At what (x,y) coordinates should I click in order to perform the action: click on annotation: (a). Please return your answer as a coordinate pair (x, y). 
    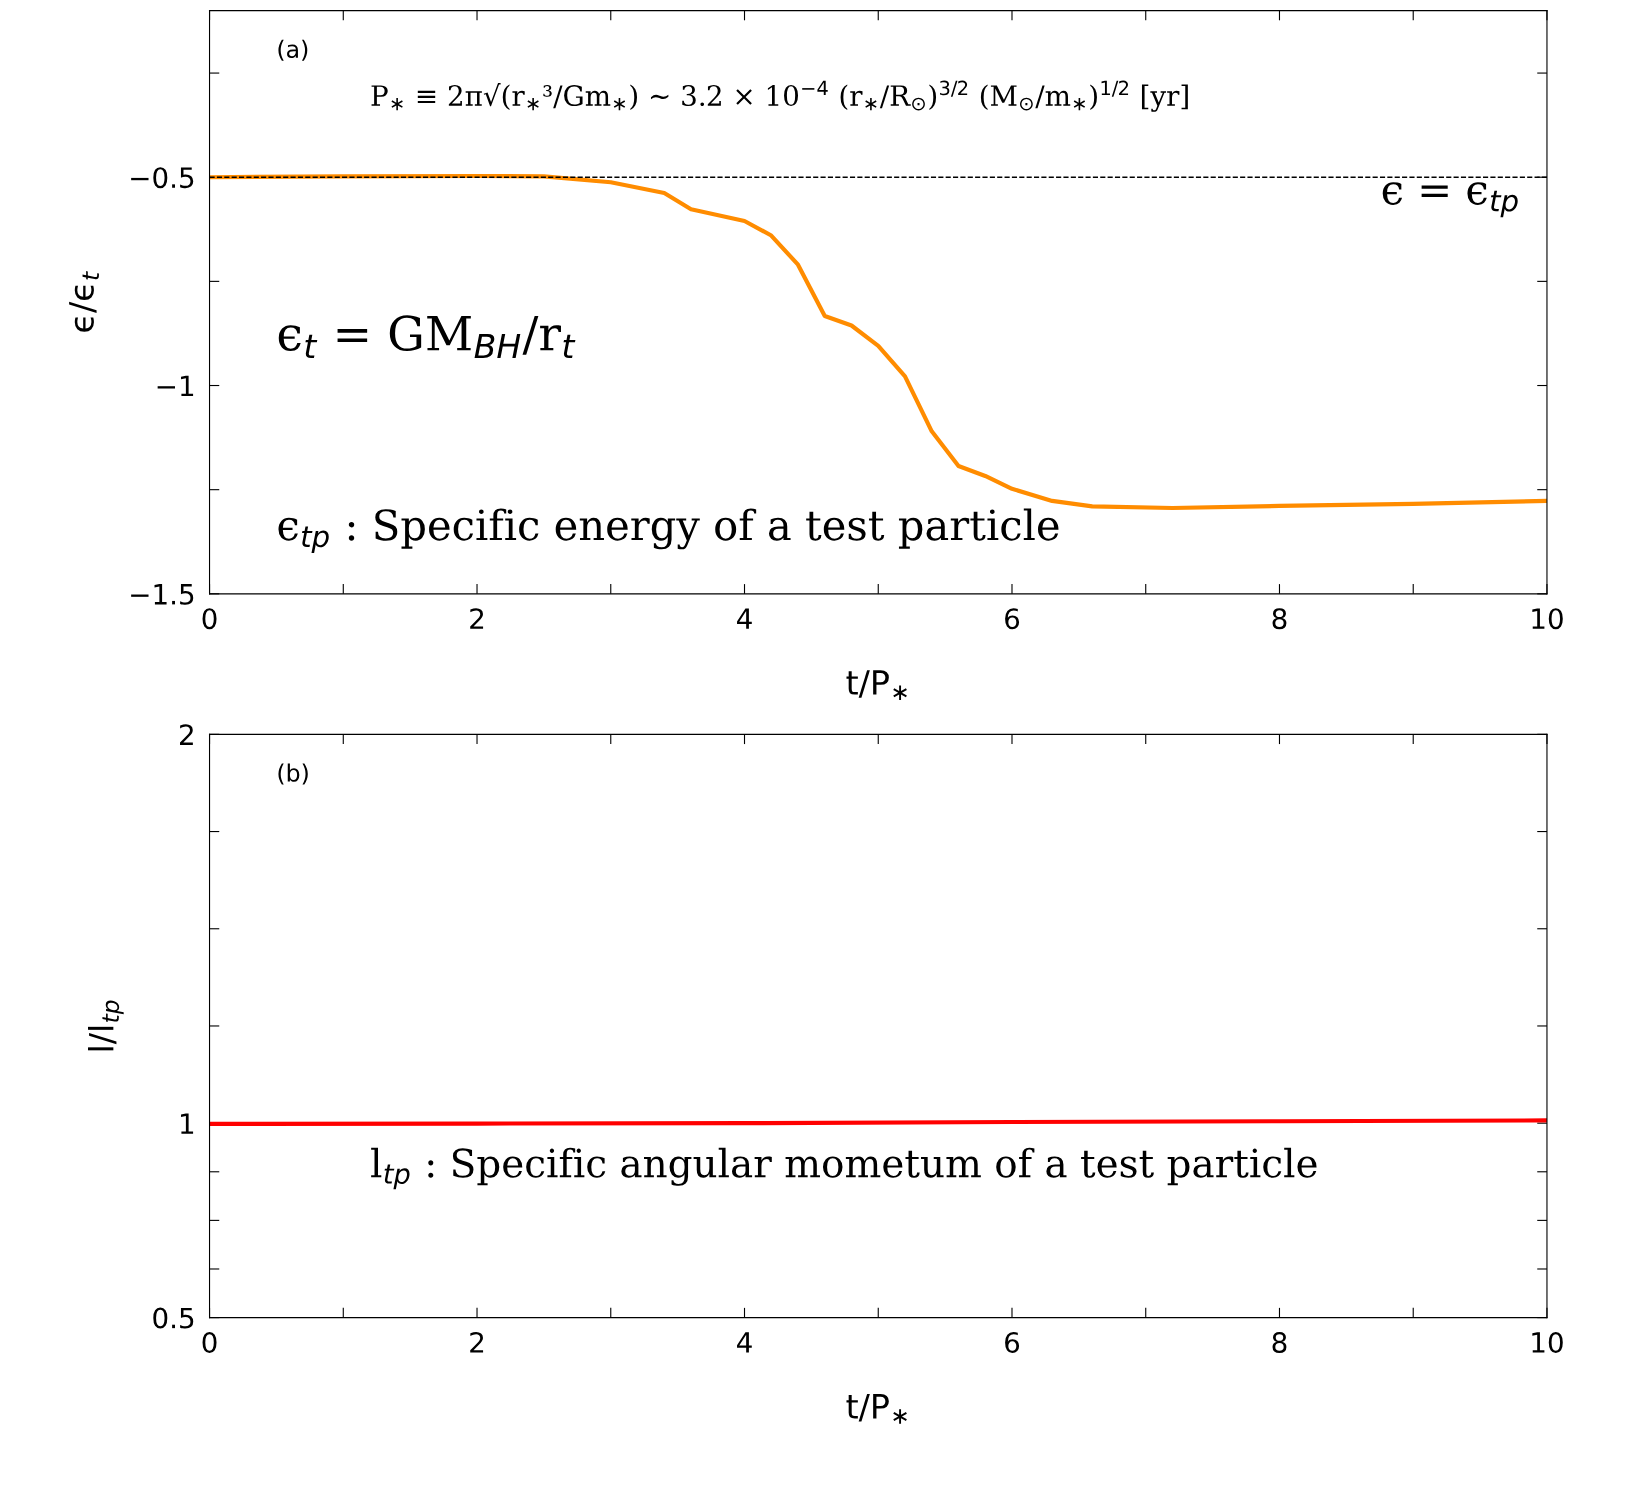
    Looking at the image, I should click on (293, 50).